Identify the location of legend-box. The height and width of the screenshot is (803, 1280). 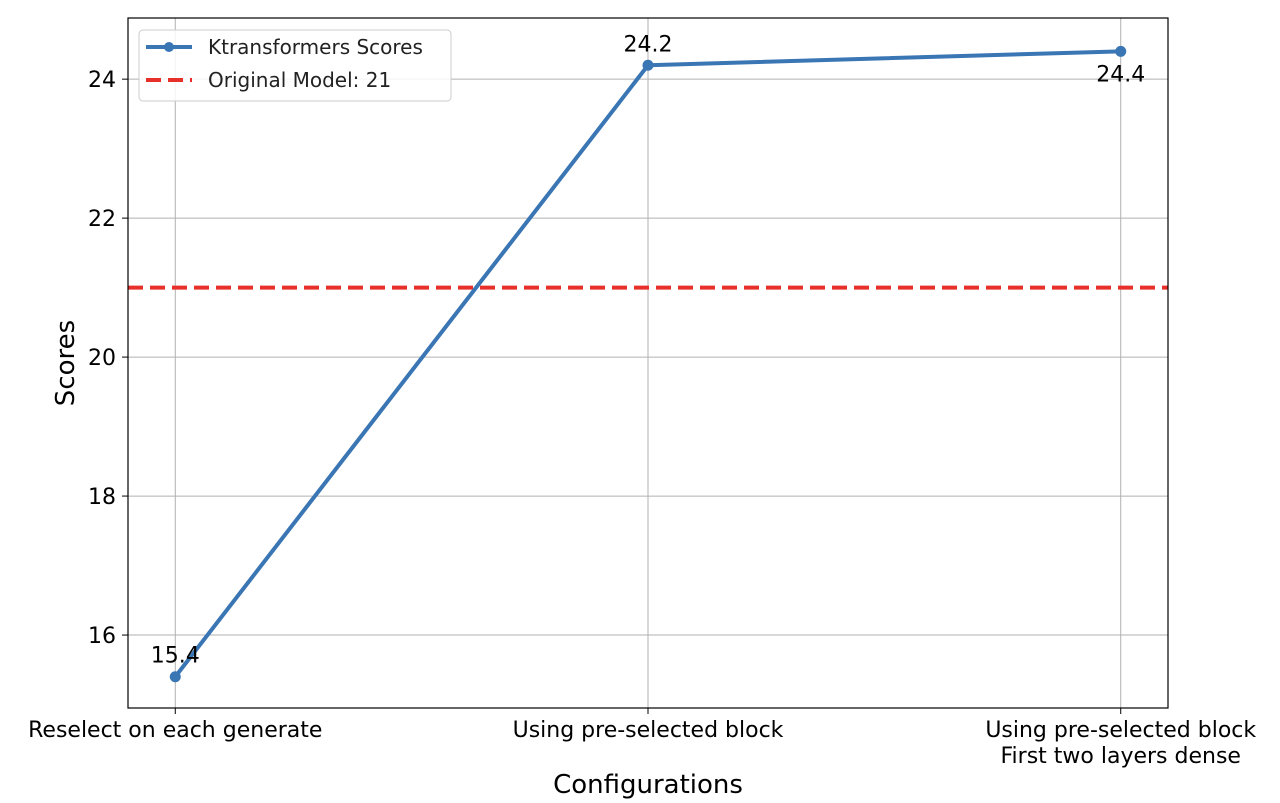
(295, 65).